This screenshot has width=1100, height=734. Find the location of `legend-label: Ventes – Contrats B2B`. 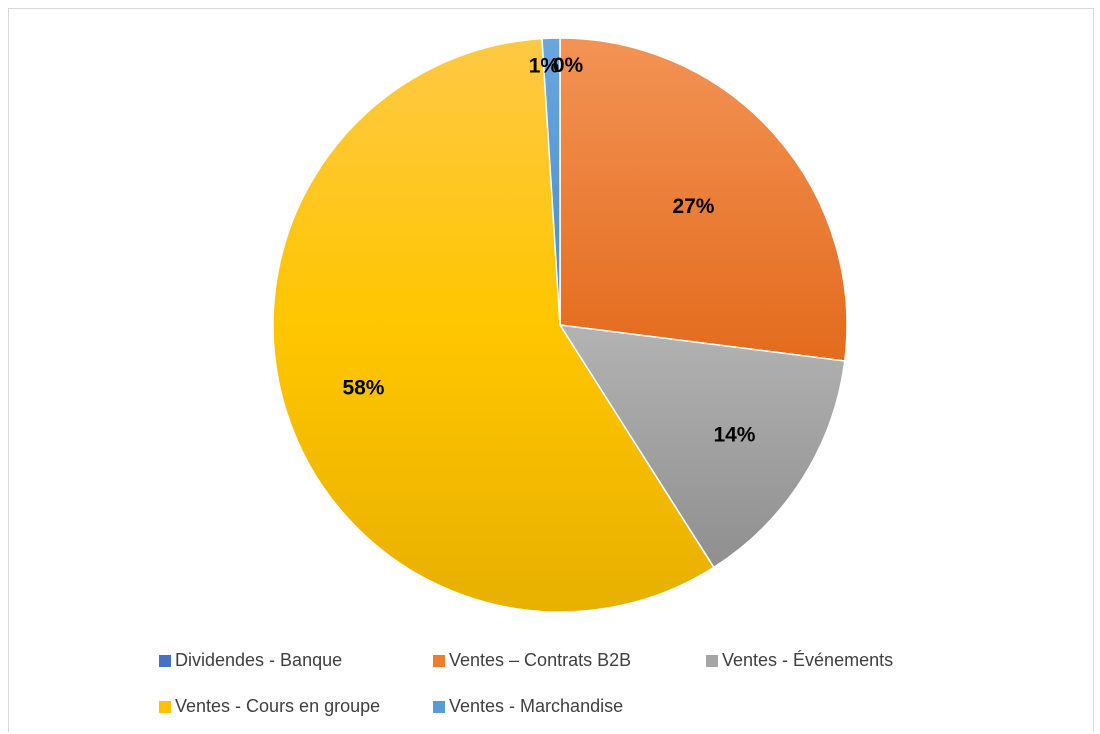

legend-label: Ventes – Contrats B2B is located at coordinates (540, 660).